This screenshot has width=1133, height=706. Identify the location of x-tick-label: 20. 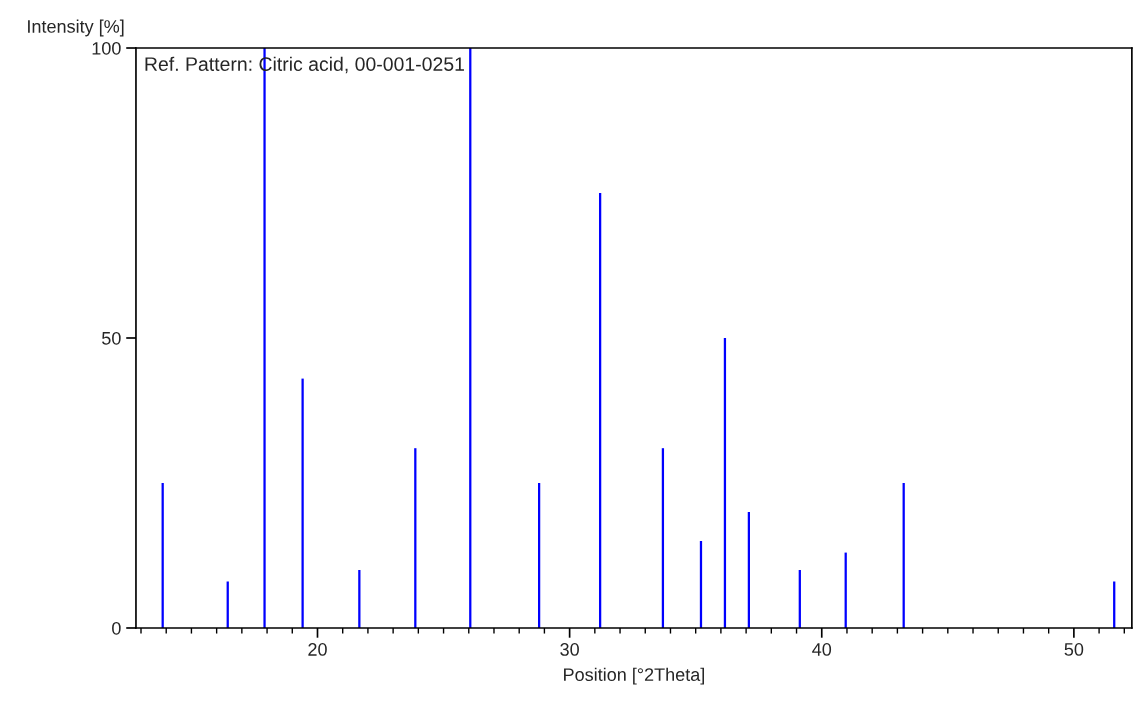
(317, 649).